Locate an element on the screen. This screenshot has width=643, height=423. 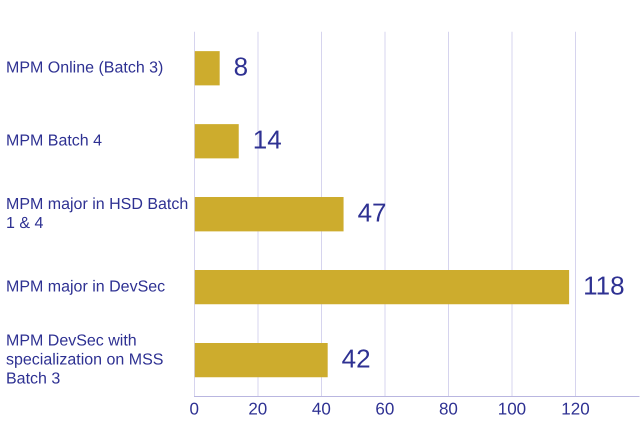
x-tick-label: 100 is located at coordinates (512, 408).